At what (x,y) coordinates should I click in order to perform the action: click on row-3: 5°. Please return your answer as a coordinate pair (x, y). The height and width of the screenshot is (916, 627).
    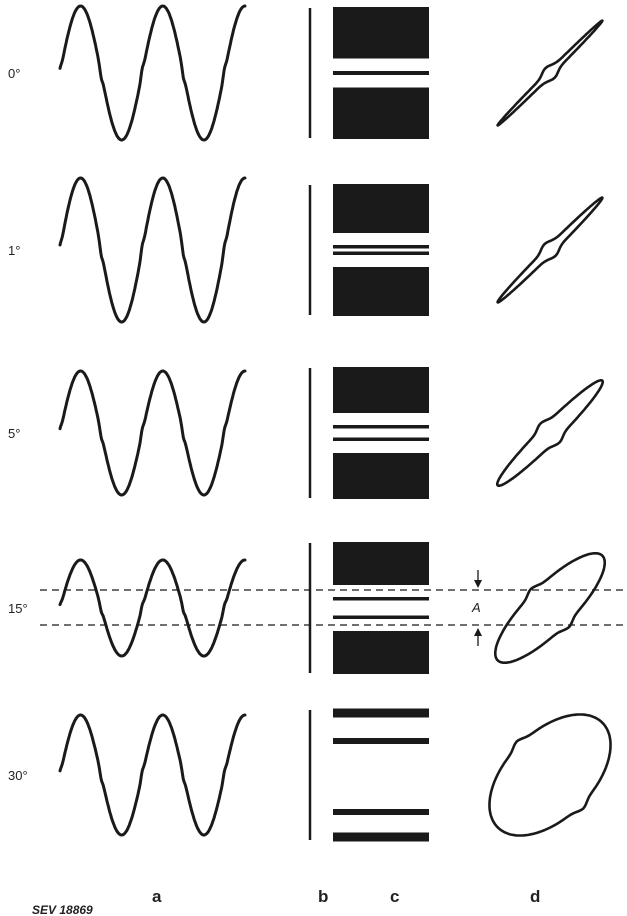
    Looking at the image, I should click on (306, 433).